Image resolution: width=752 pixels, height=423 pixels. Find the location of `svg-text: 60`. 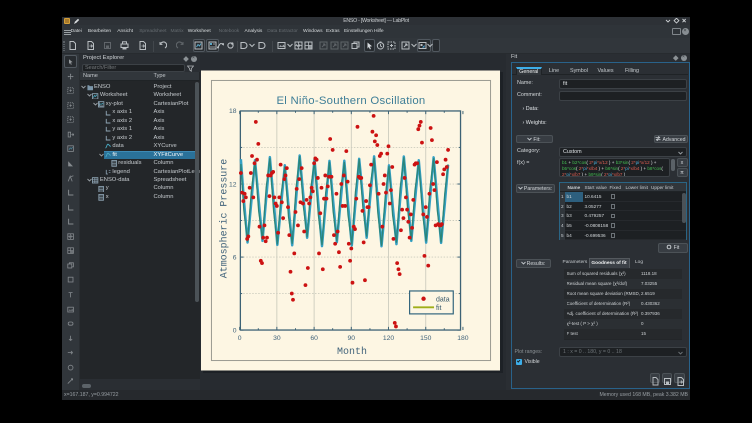

svg-text: 60 is located at coordinates (314, 338).